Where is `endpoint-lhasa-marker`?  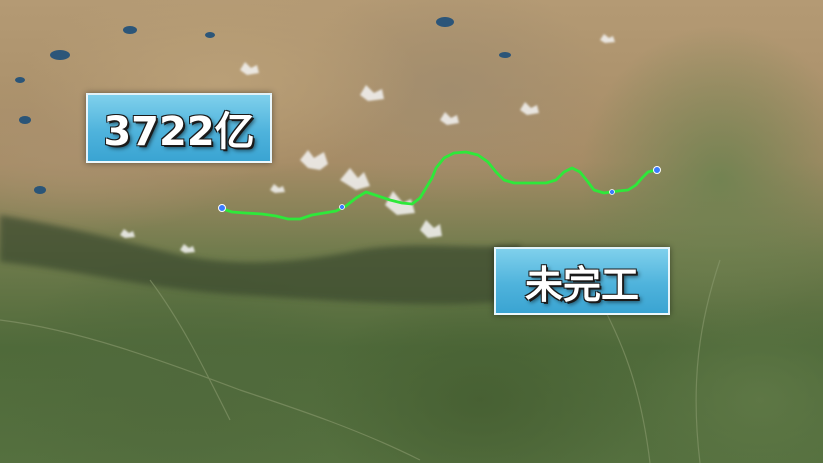
endpoint-lhasa-marker is located at coordinates (222, 208).